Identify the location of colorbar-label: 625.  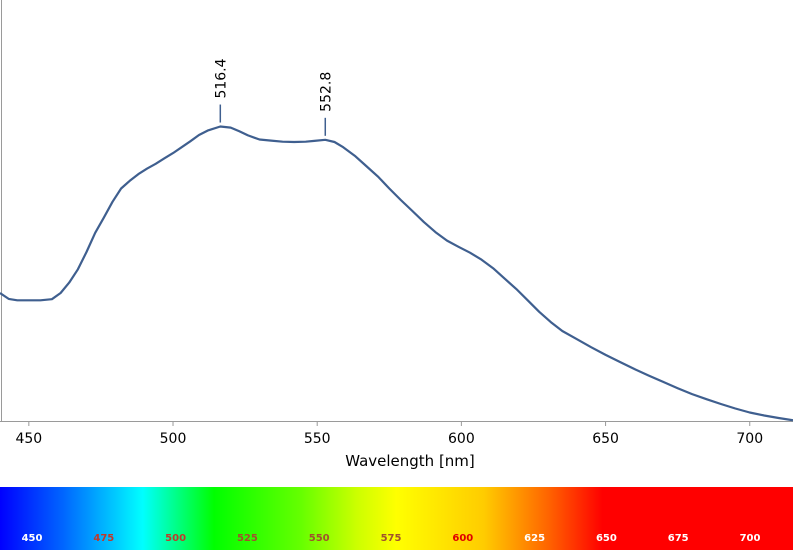
(534, 538).